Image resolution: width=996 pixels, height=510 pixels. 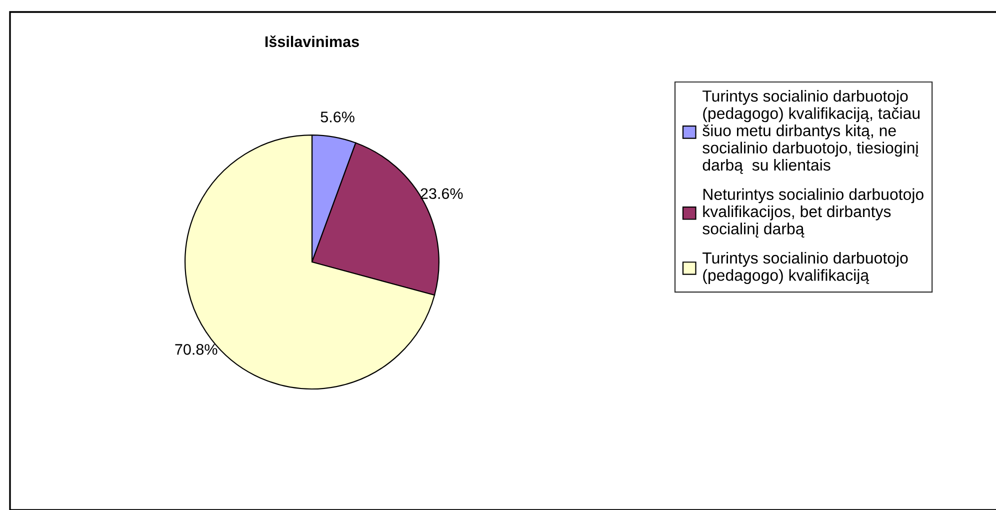 What do you see at coordinates (441, 194) in the screenshot?
I see `data-label: 23.6%` at bounding box center [441, 194].